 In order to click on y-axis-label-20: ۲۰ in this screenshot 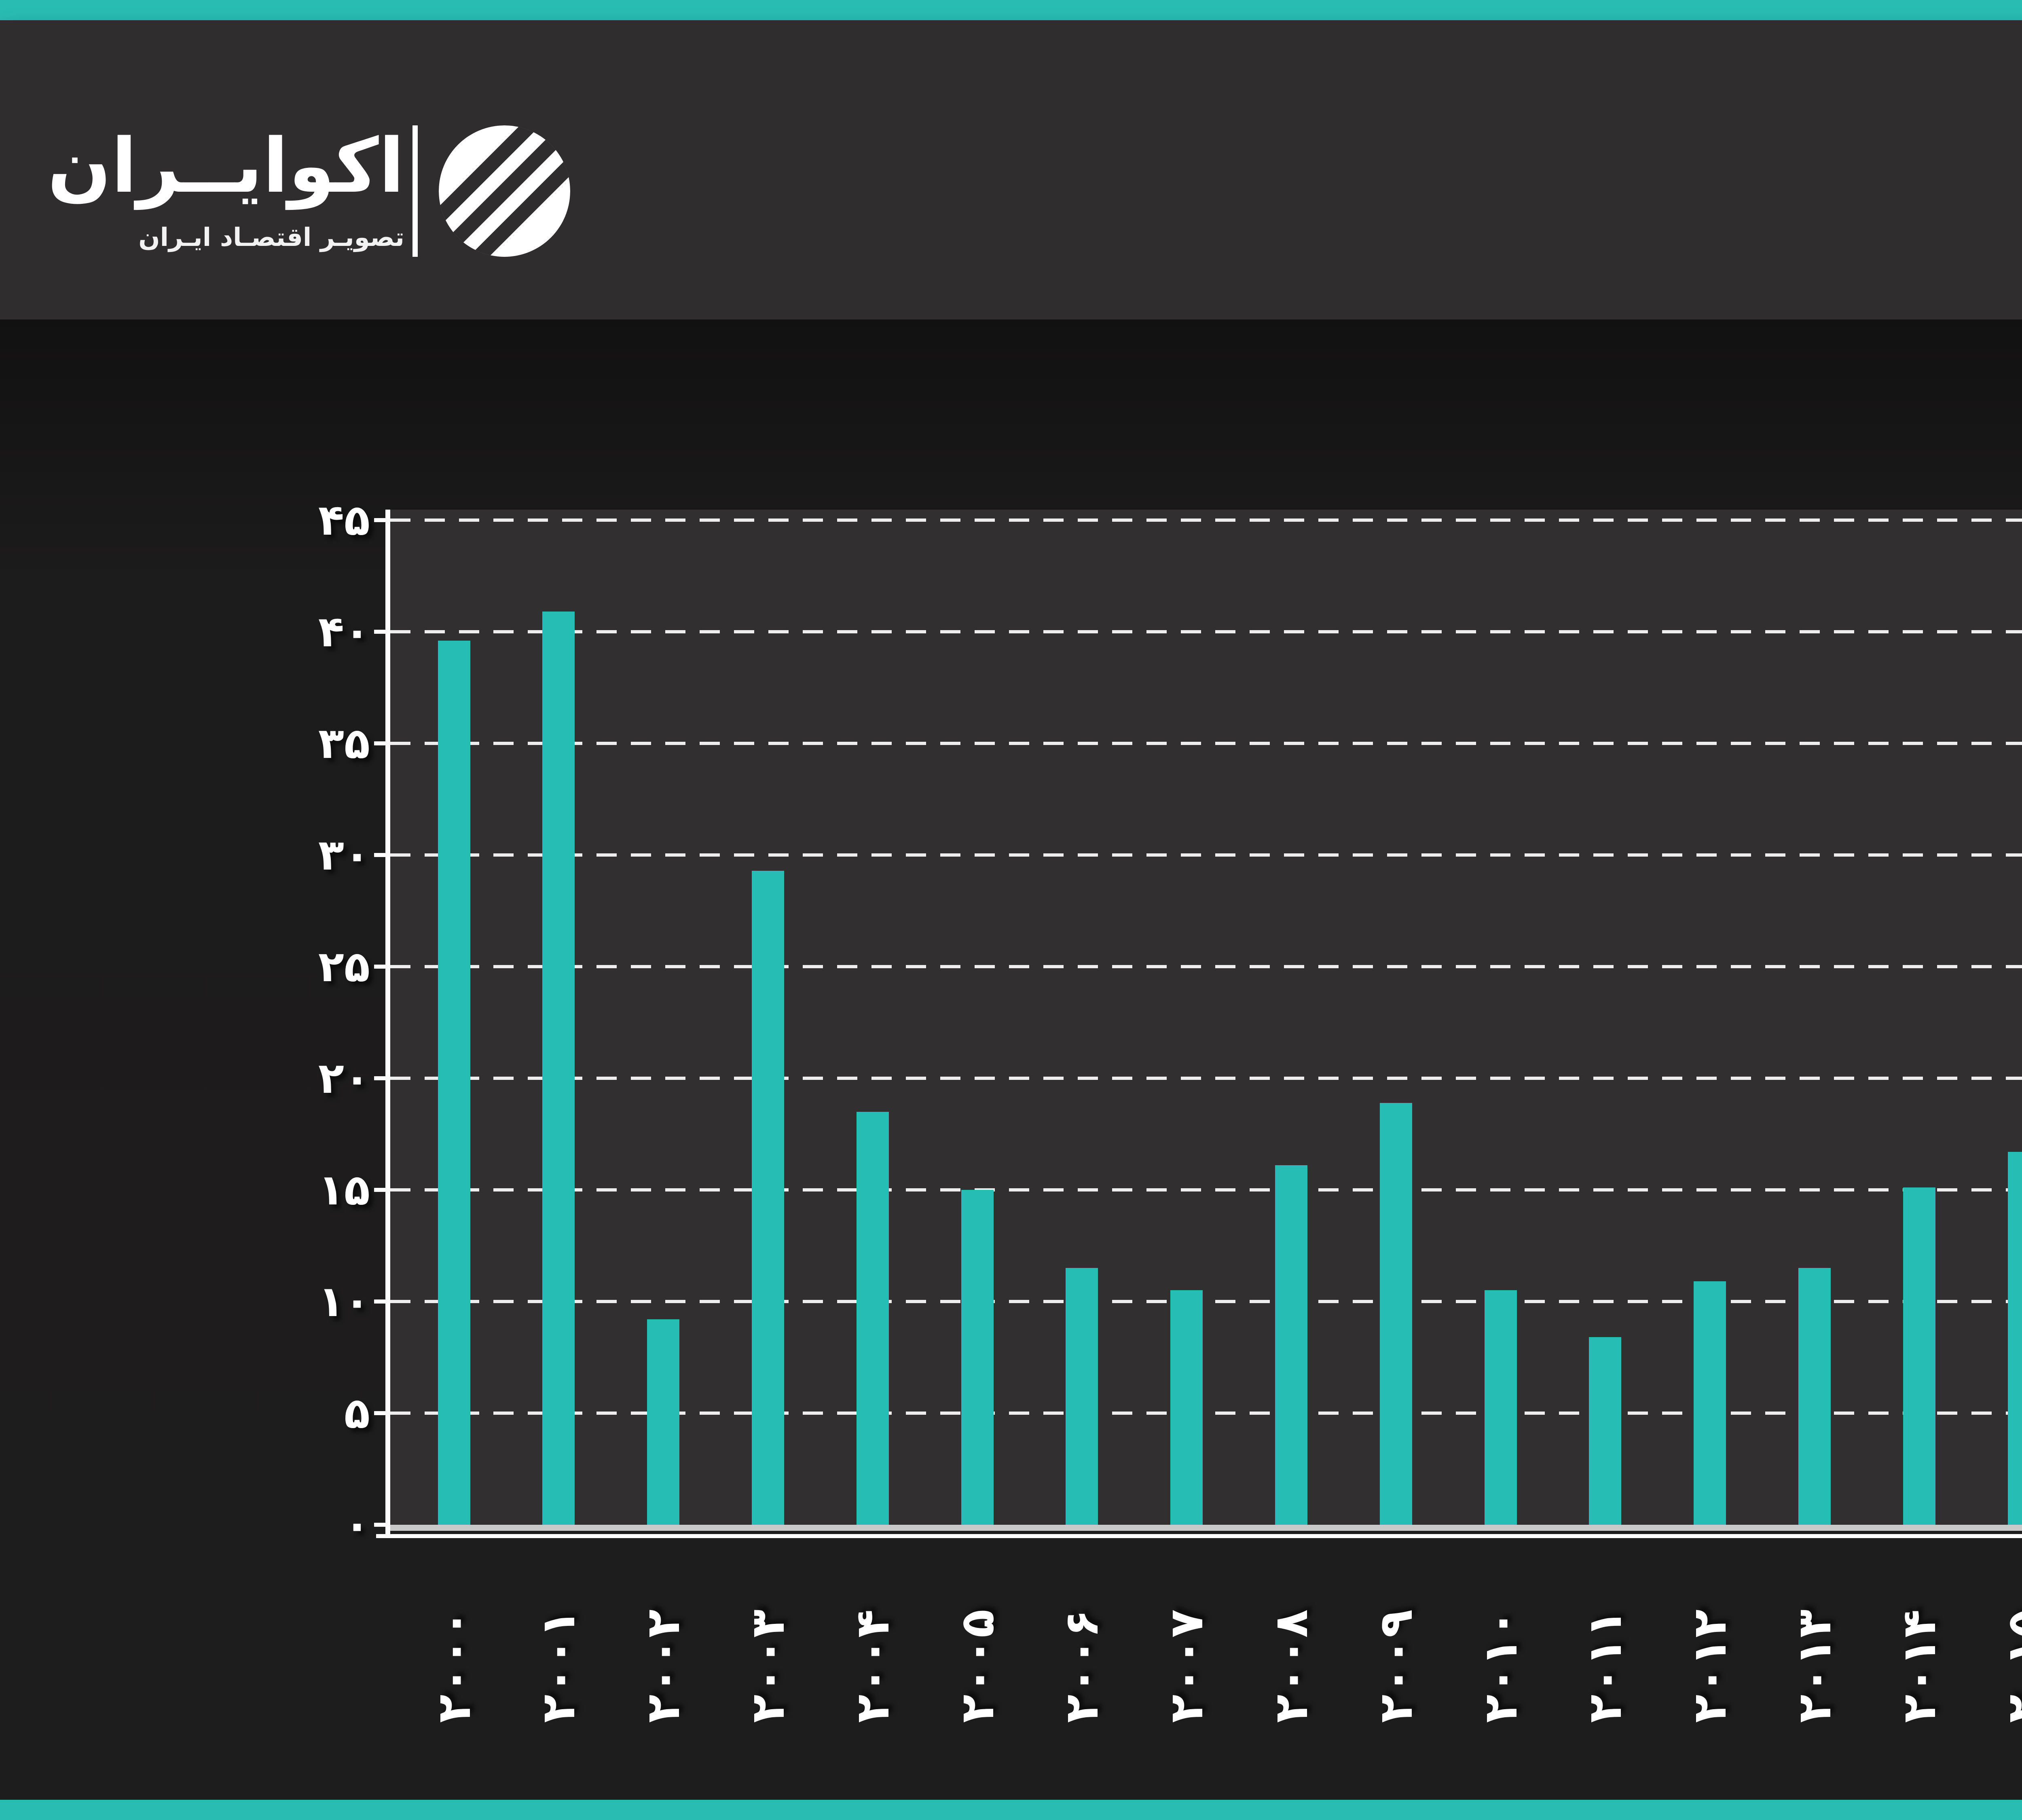, I will do `click(344, 1078)`.